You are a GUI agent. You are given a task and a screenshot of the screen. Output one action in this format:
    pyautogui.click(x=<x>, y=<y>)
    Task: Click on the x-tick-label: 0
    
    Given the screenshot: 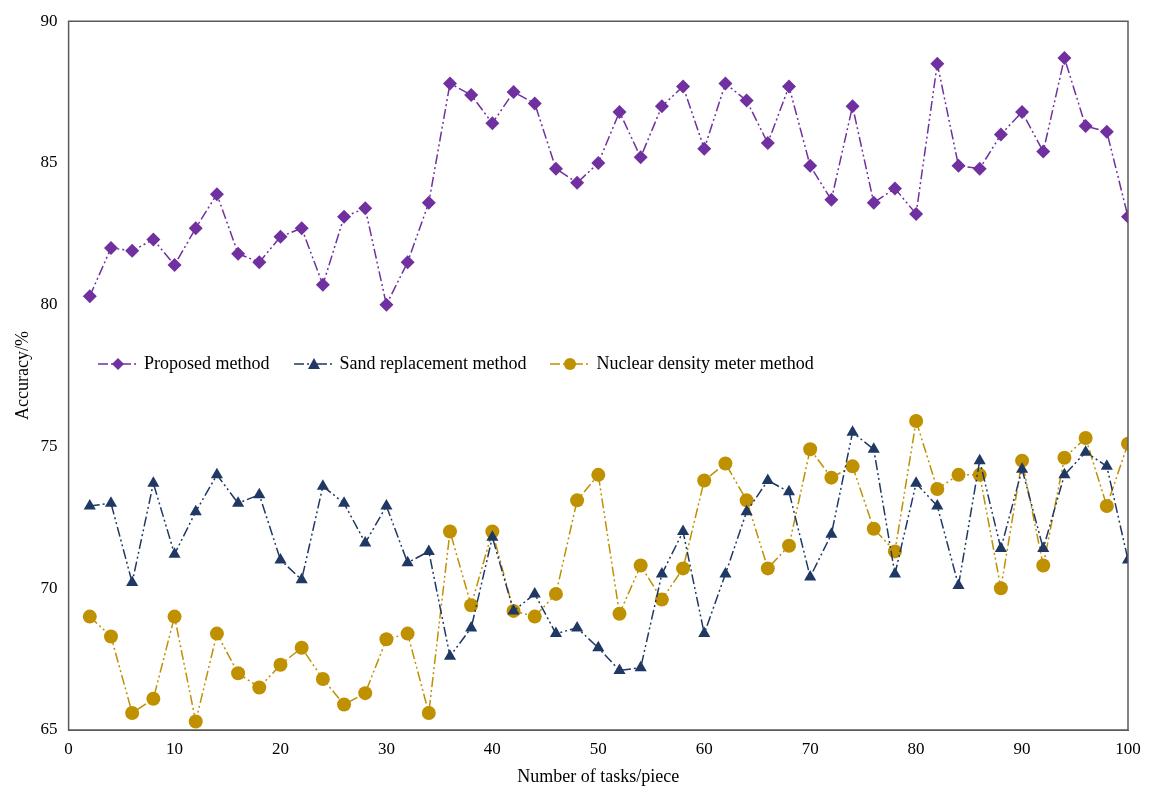 What is the action you would take?
    pyautogui.click(x=68, y=748)
    